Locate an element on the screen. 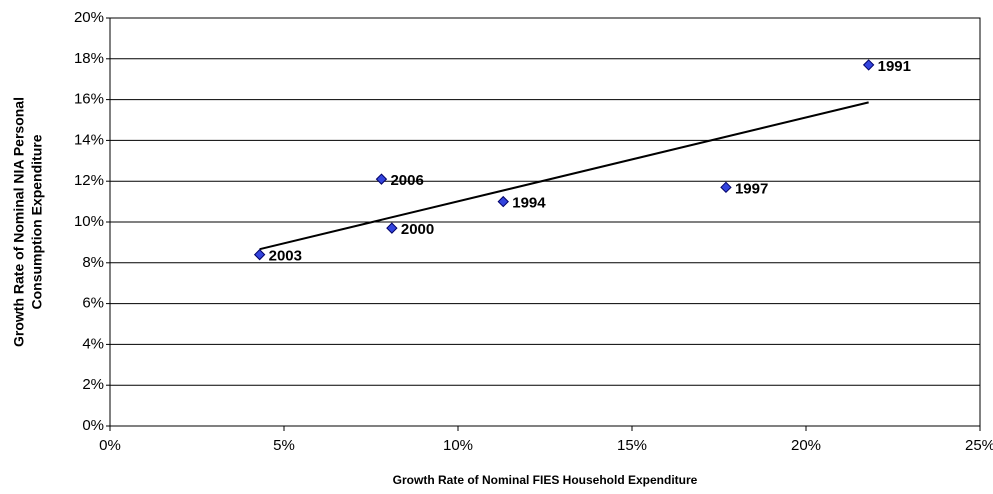 This screenshot has height=494, width=993. x-tick-label: 10% is located at coordinates (458, 445).